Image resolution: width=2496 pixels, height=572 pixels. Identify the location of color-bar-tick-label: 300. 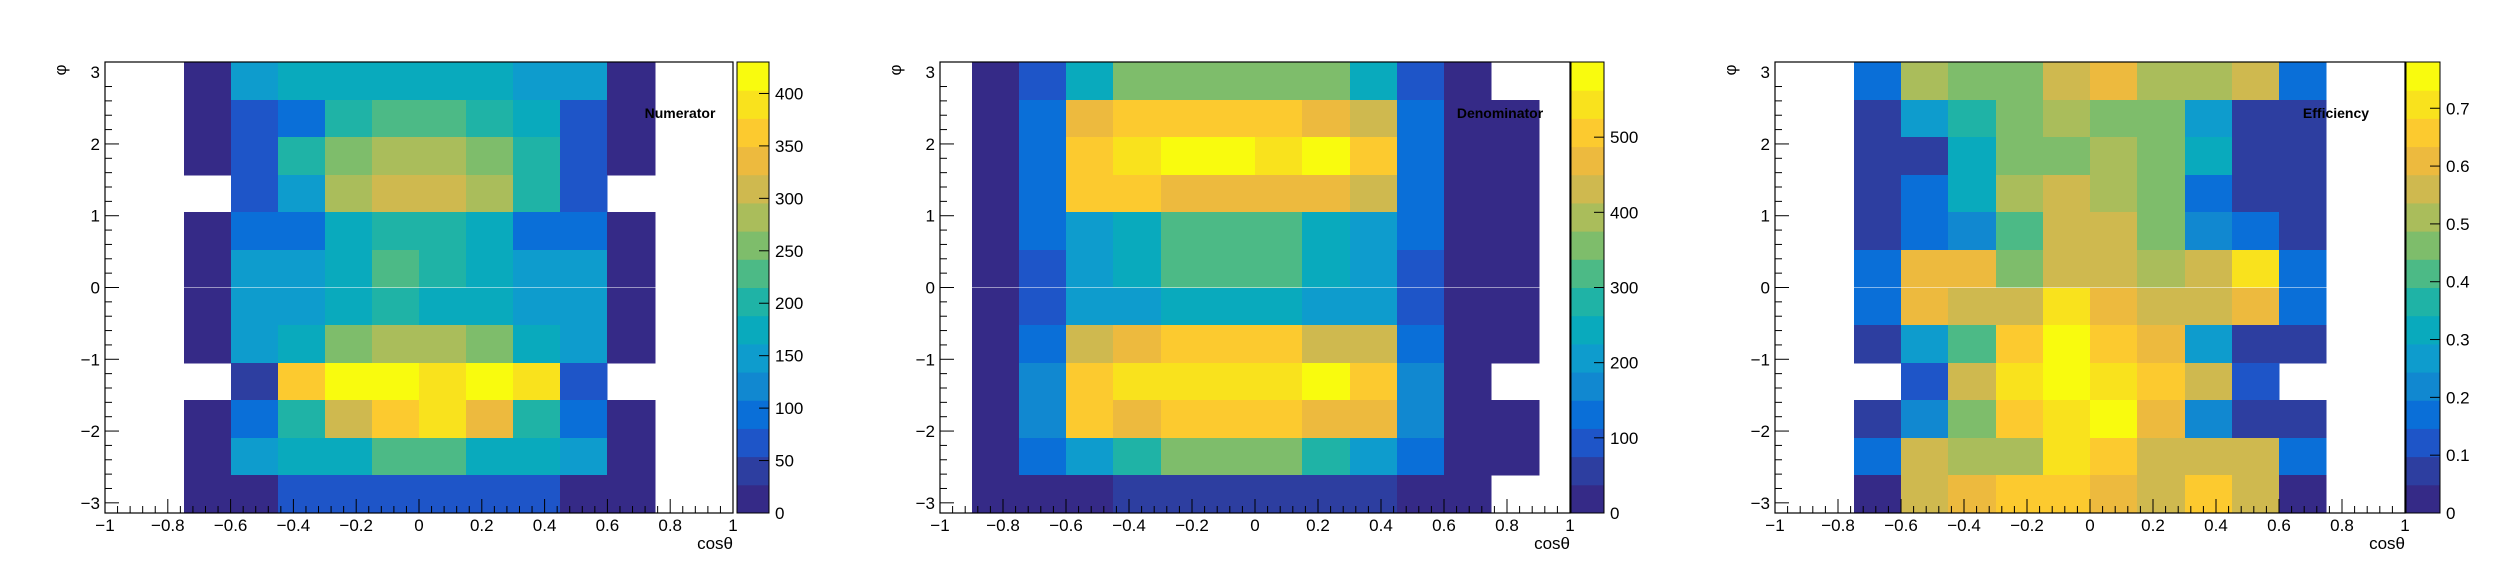
(1624, 288).